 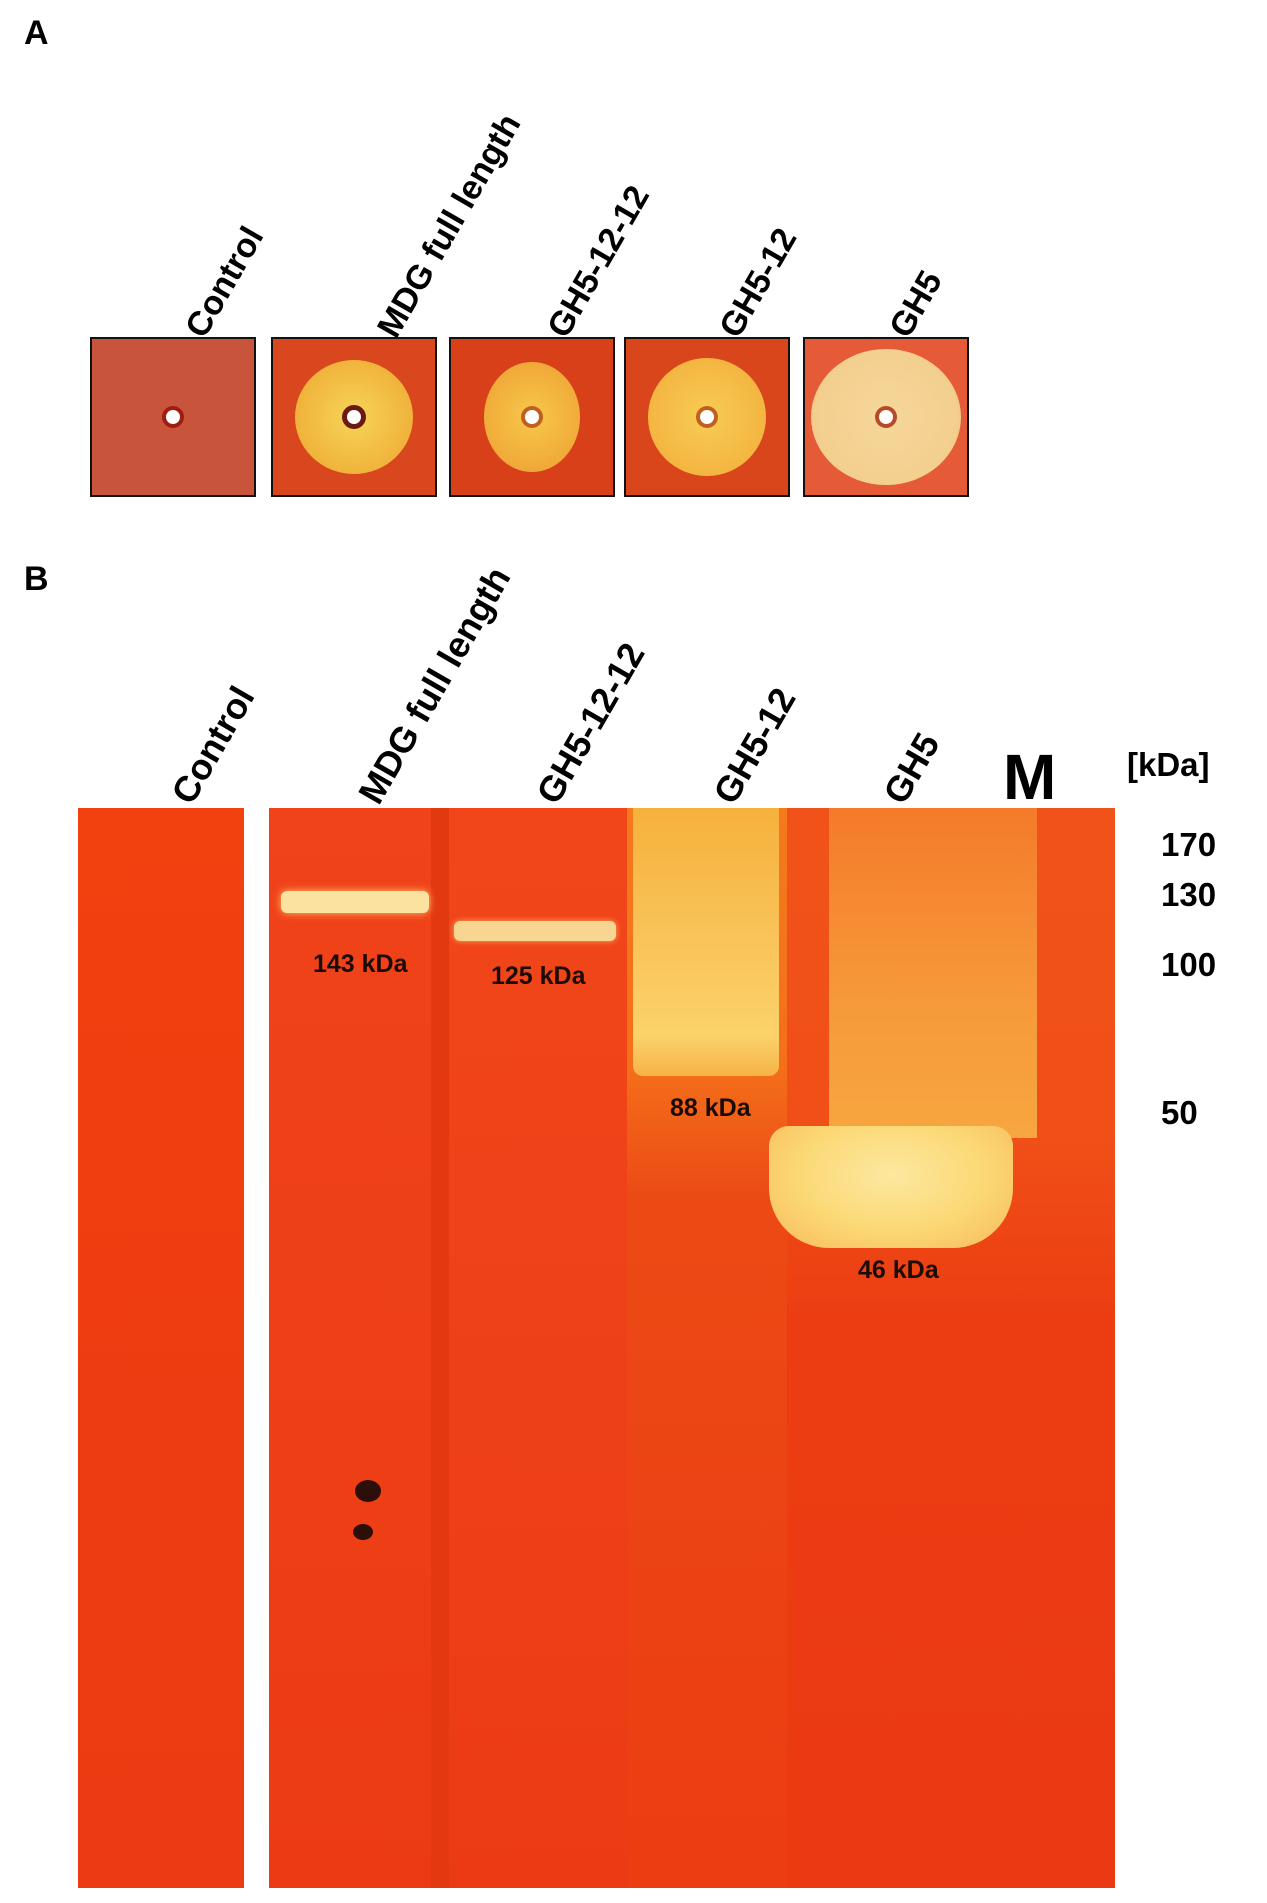 What do you see at coordinates (161, 1348) in the screenshot?
I see `gel-control` at bounding box center [161, 1348].